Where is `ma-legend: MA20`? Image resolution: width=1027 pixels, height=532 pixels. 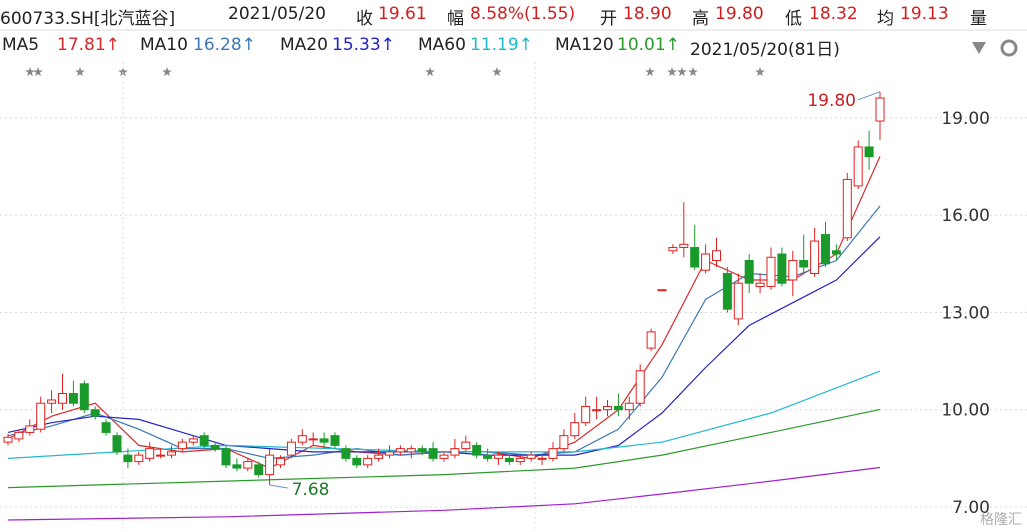 ma-legend: MA20 is located at coordinates (304, 45).